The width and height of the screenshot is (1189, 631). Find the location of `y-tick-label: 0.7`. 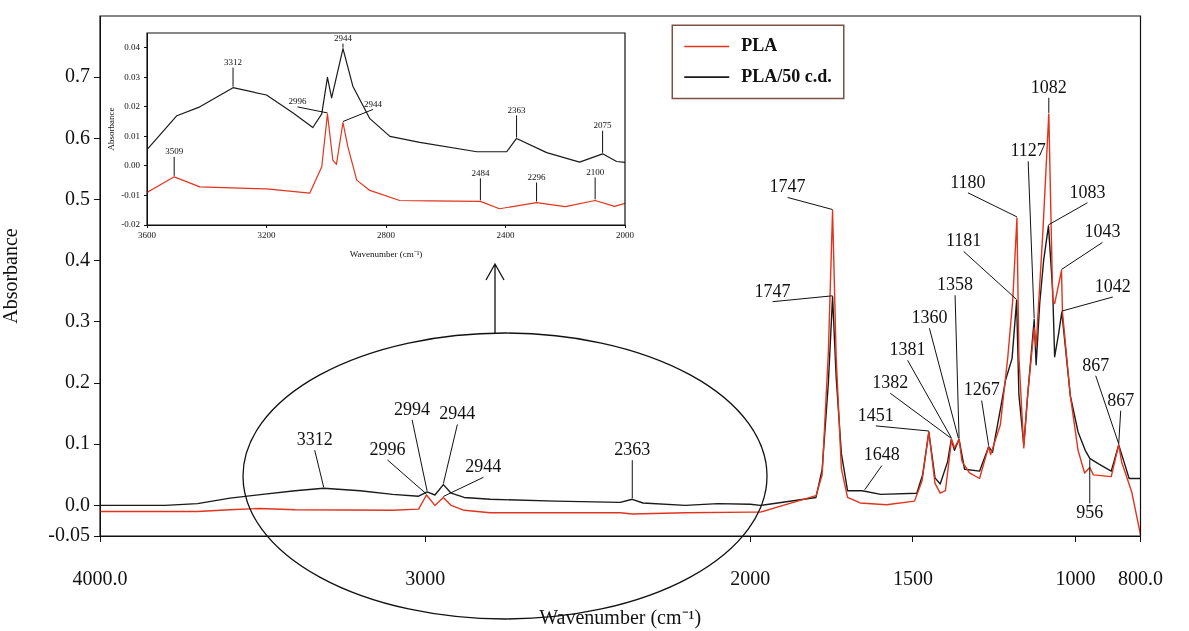

y-tick-label: 0.7 is located at coordinates (77, 75).